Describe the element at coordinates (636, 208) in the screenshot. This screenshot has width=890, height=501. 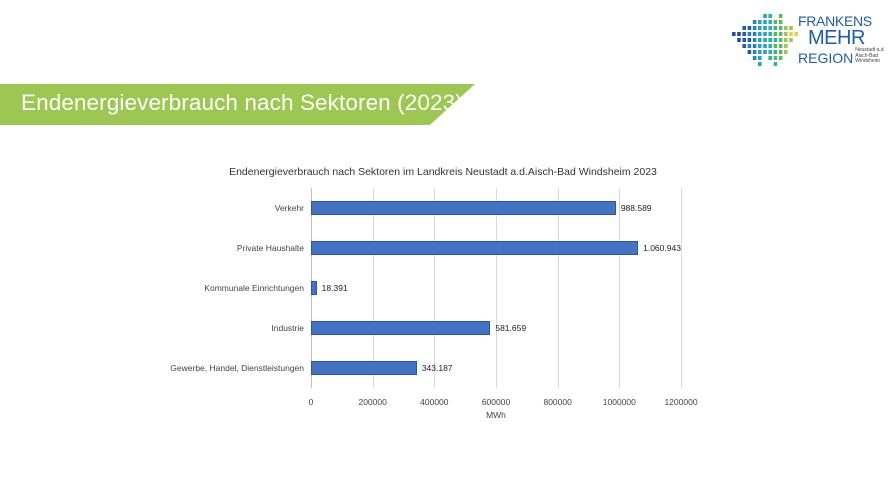
I see `data-label: 988.589` at that location.